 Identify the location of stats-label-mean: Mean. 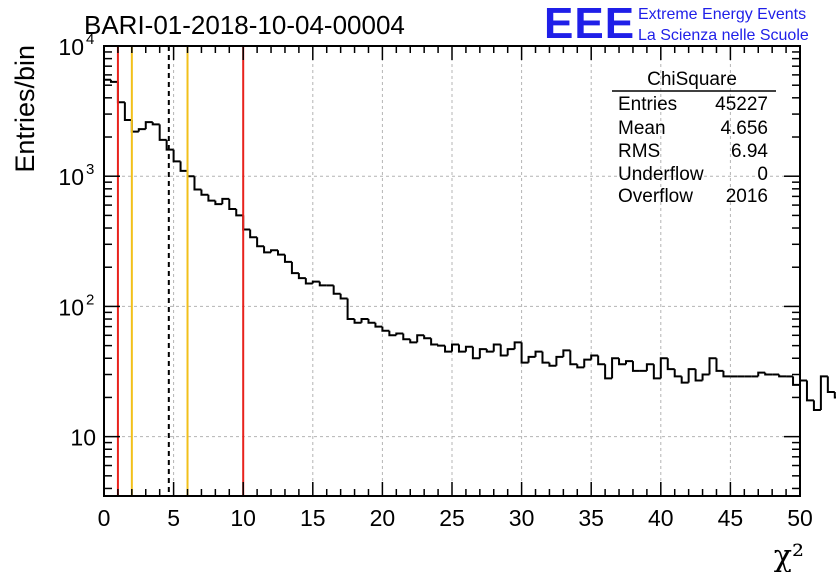
(642, 128).